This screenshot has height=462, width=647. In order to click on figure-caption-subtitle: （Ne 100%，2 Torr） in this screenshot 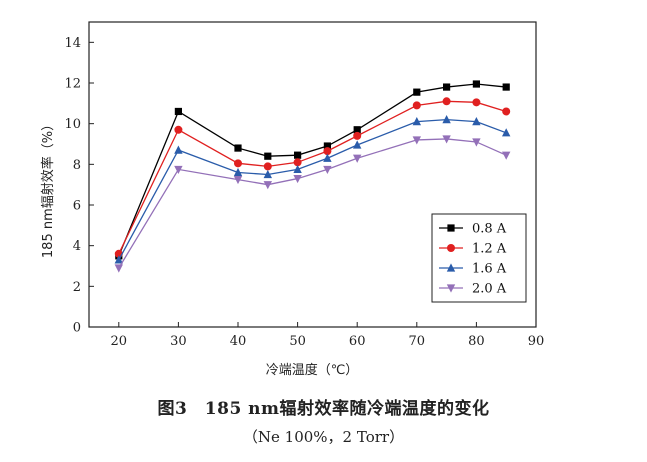, I will do `click(323, 437)`.